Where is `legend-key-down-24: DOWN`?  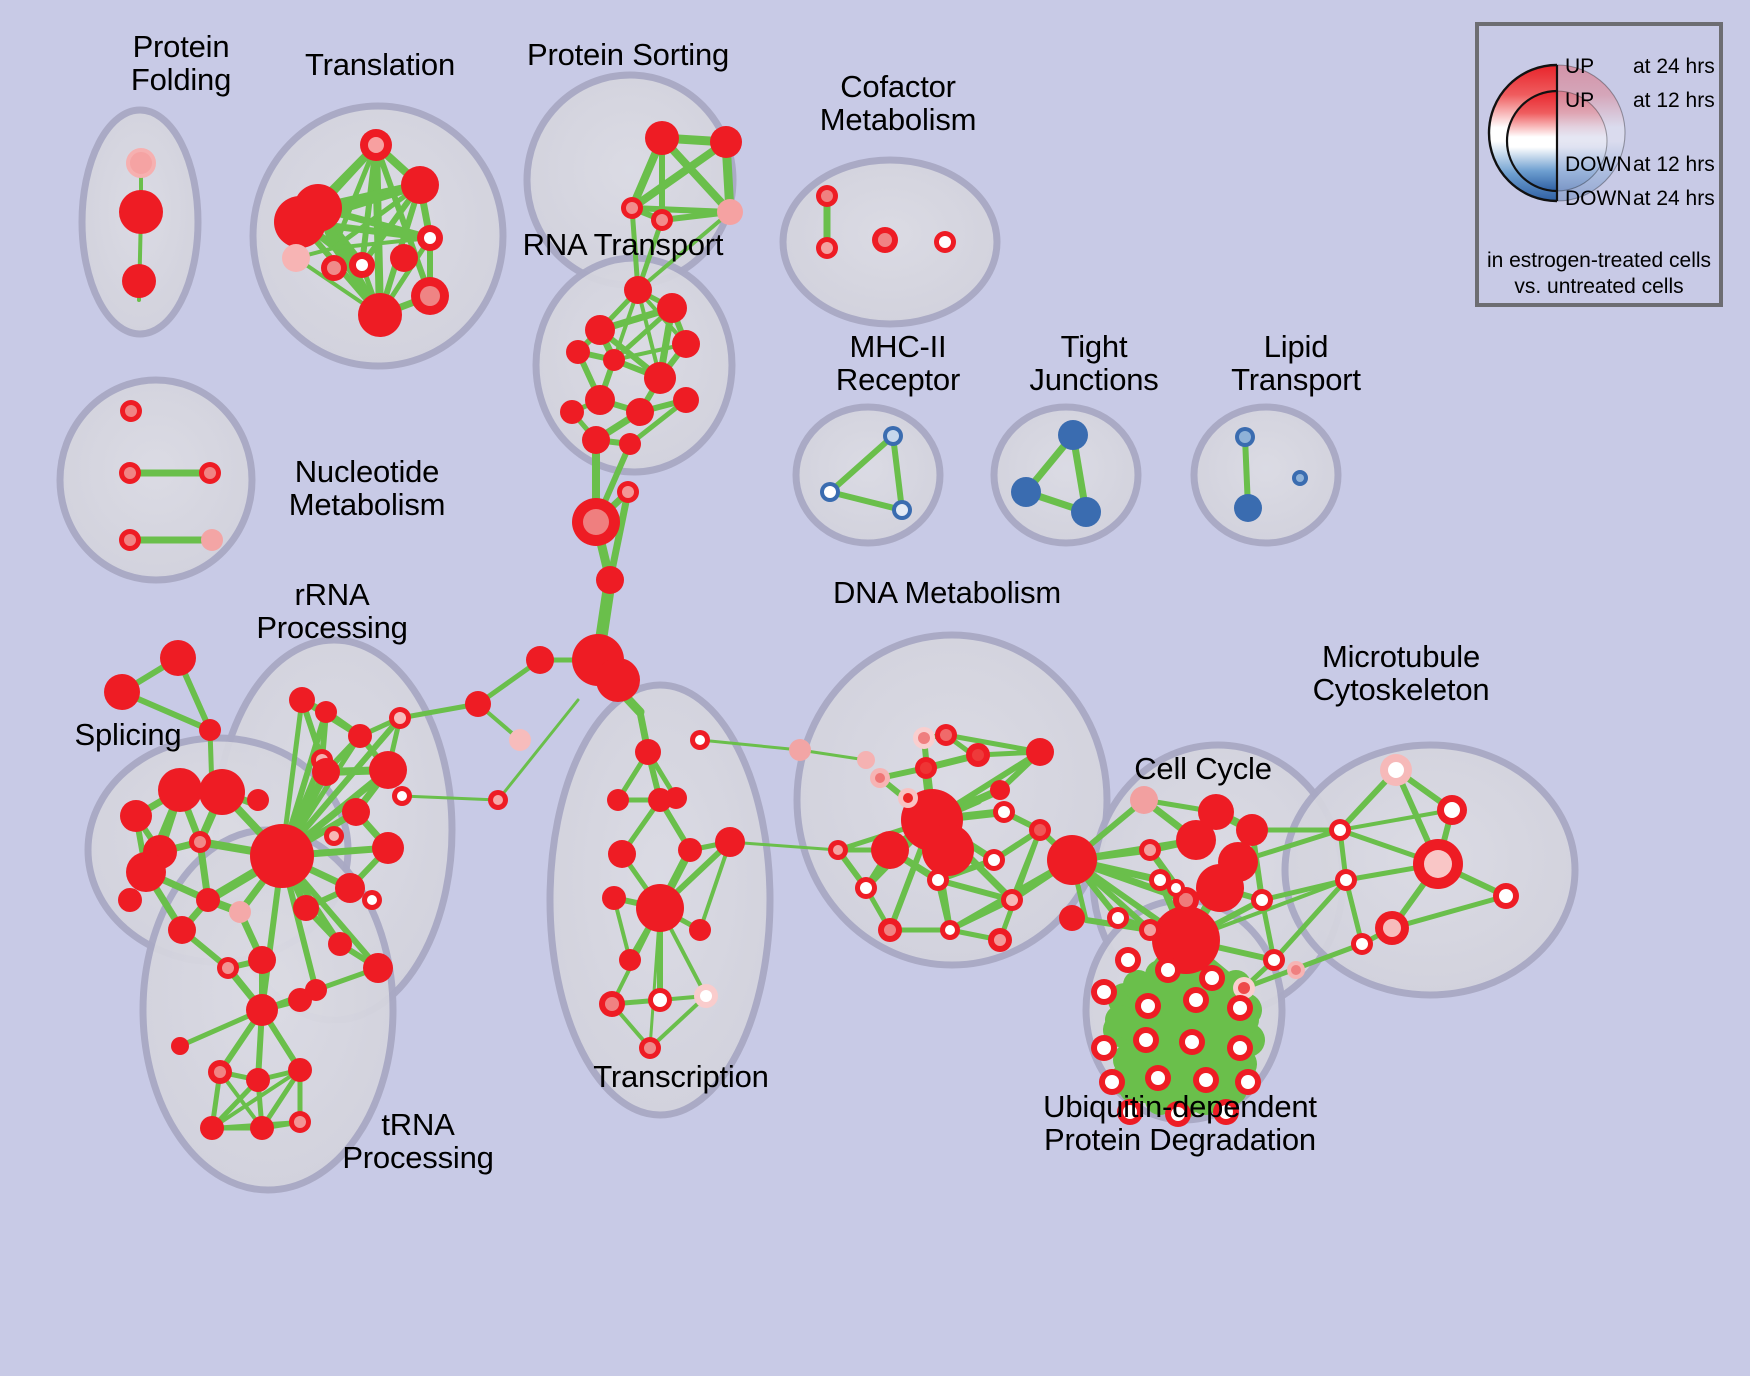 legend-key-down-24: DOWN is located at coordinates (1598, 198).